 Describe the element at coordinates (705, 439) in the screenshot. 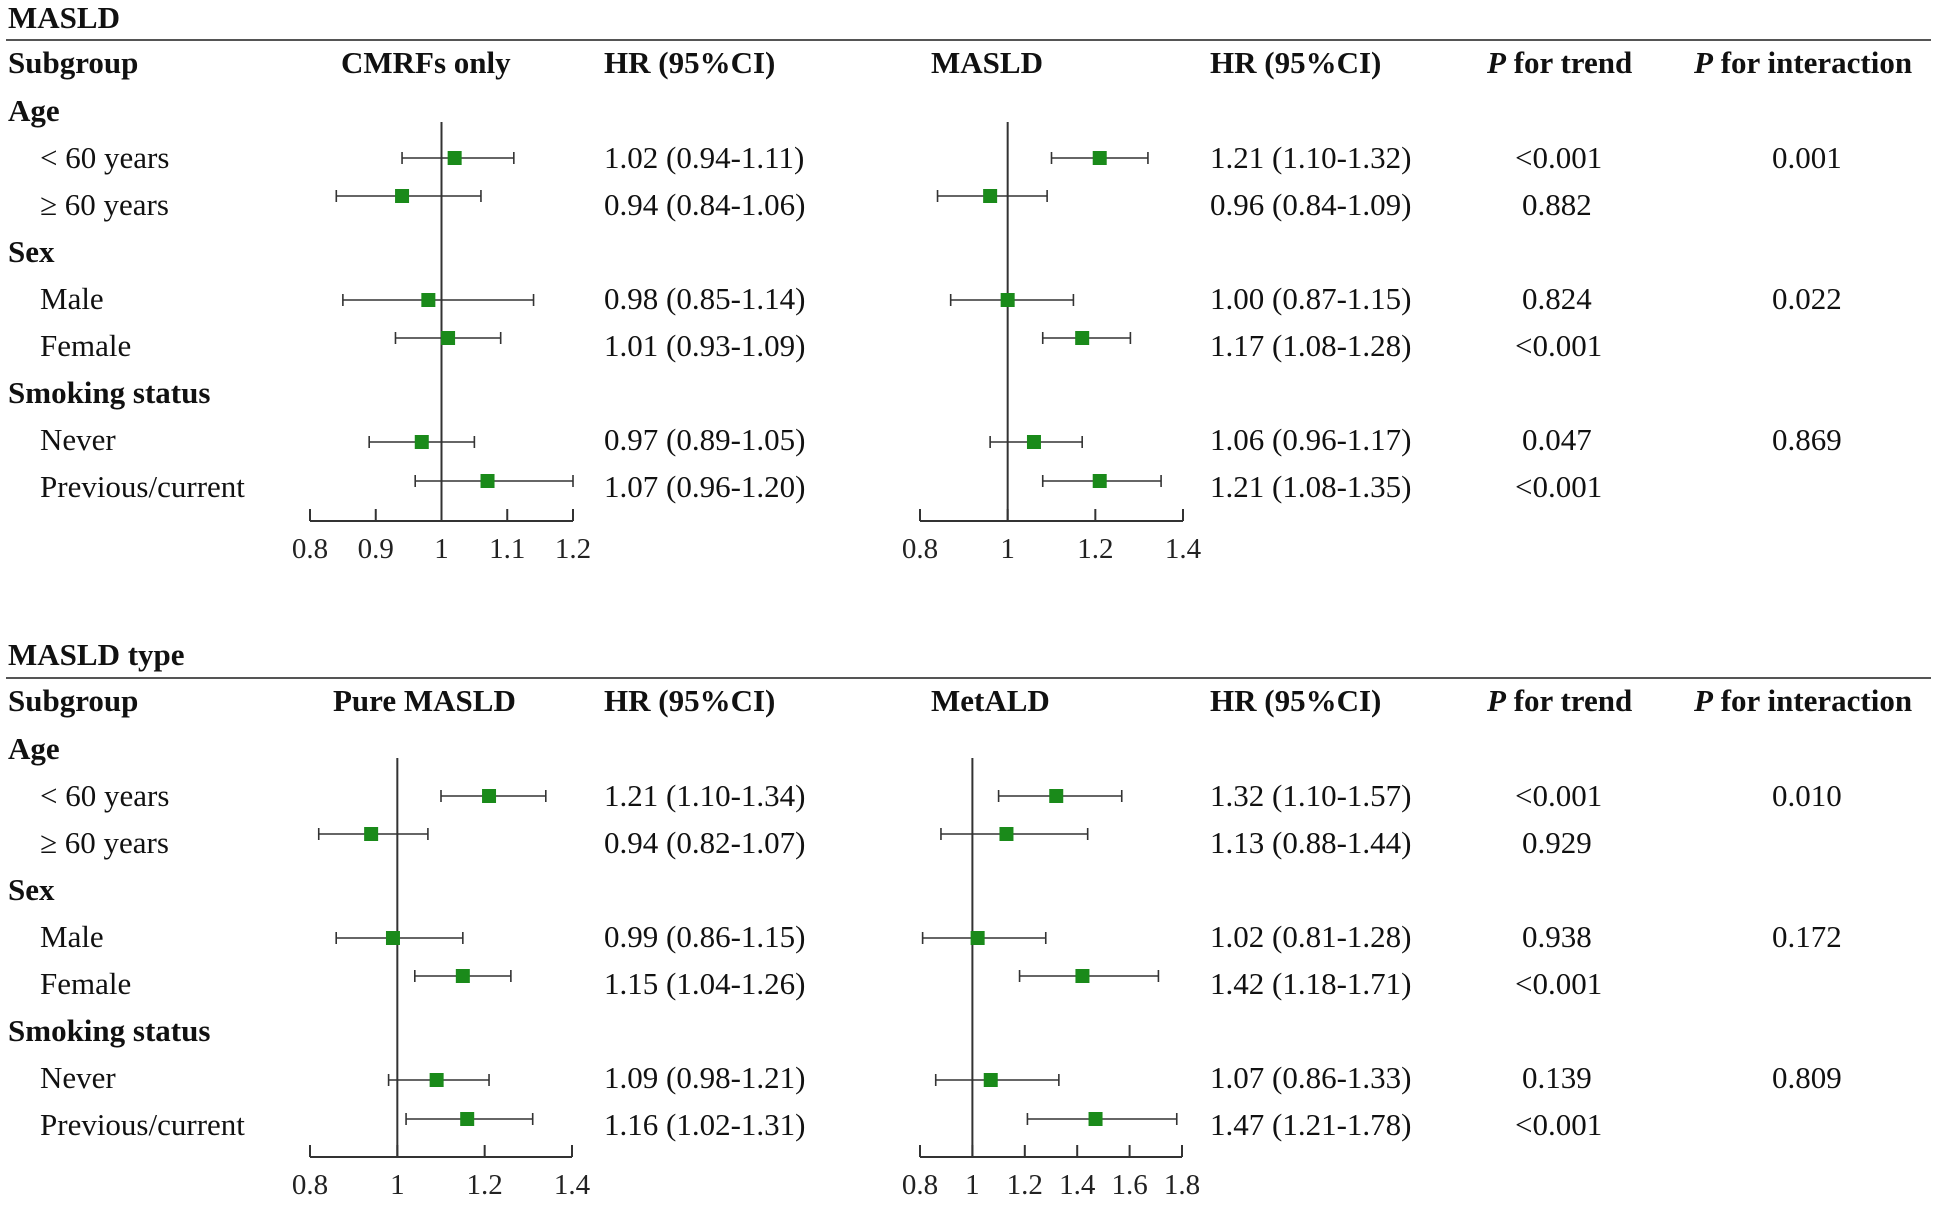

I see `hr-value: 0.97 (0.89-1.05)` at that location.